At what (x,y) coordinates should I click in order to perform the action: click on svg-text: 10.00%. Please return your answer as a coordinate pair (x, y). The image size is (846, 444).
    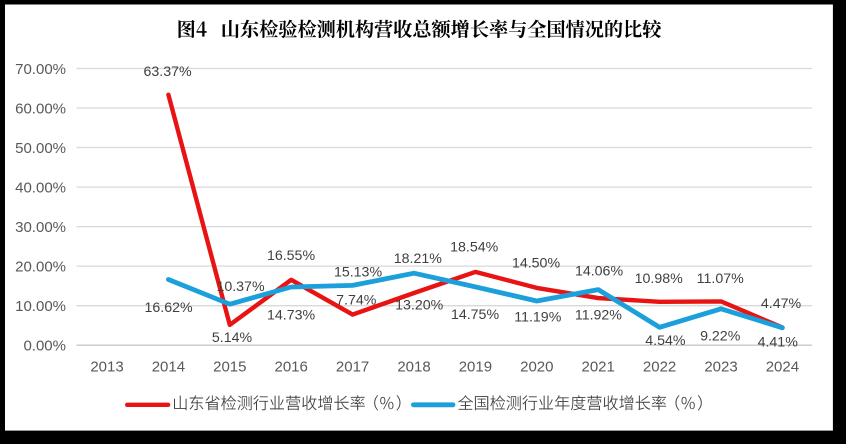
    Looking at the image, I should click on (40, 306).